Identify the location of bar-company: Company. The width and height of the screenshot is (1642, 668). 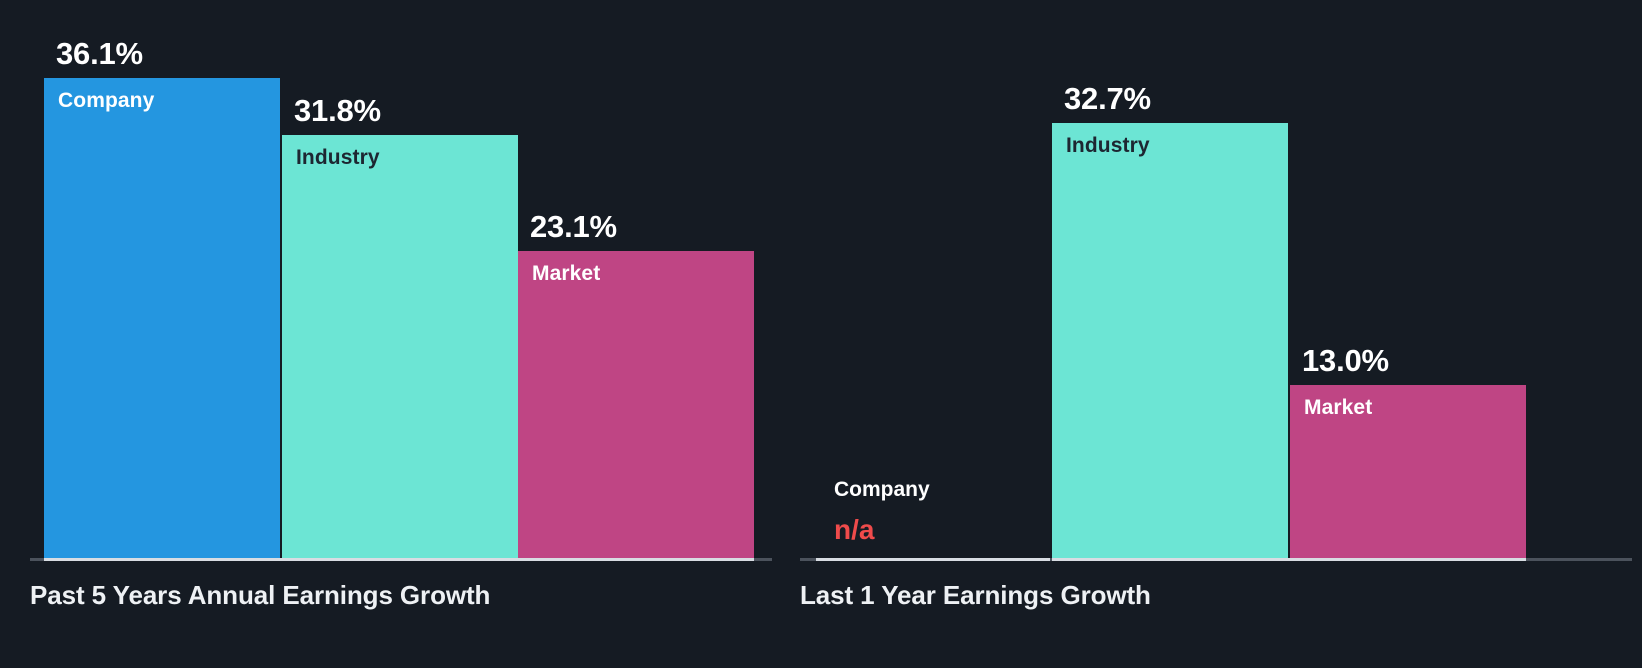
(162, 318).